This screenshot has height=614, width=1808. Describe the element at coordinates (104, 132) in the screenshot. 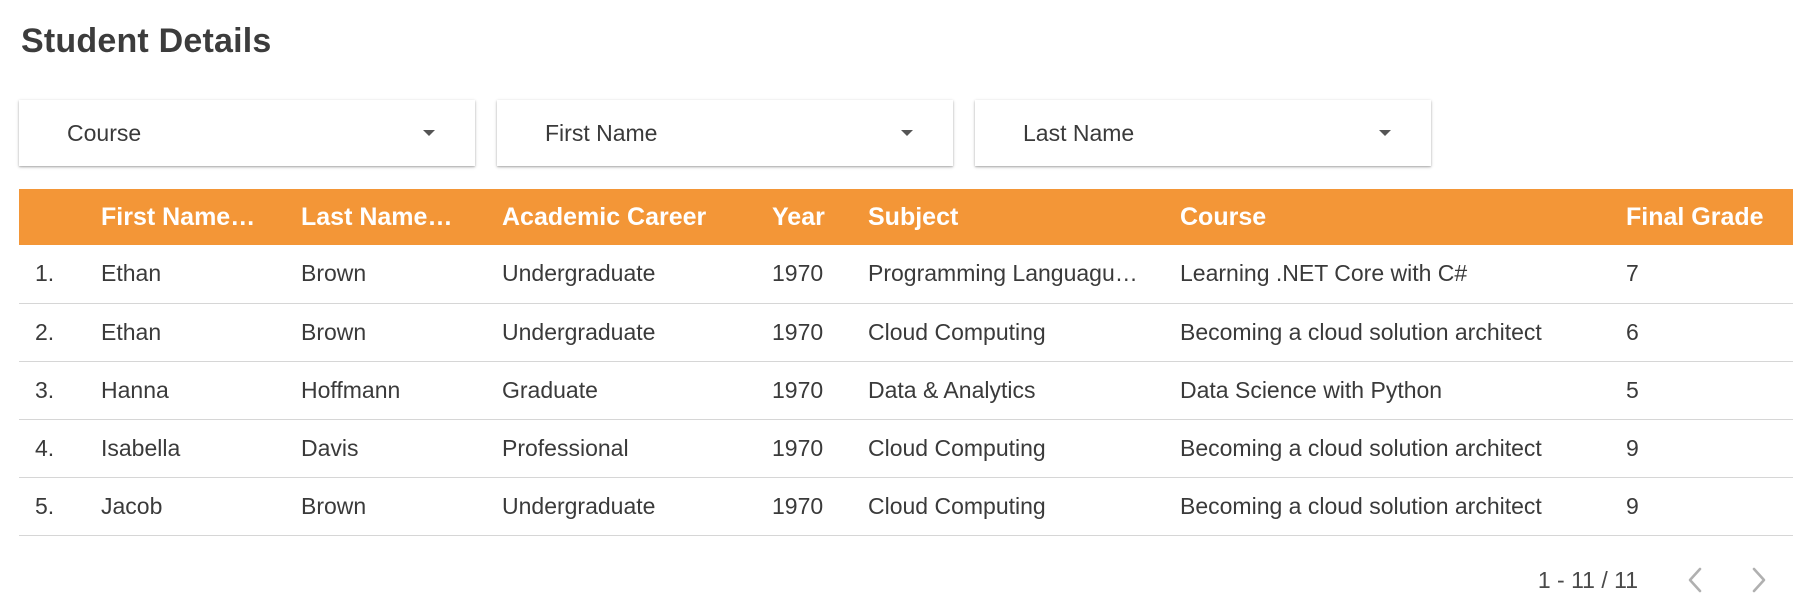

I see `course-filter-label: Course` at that location.